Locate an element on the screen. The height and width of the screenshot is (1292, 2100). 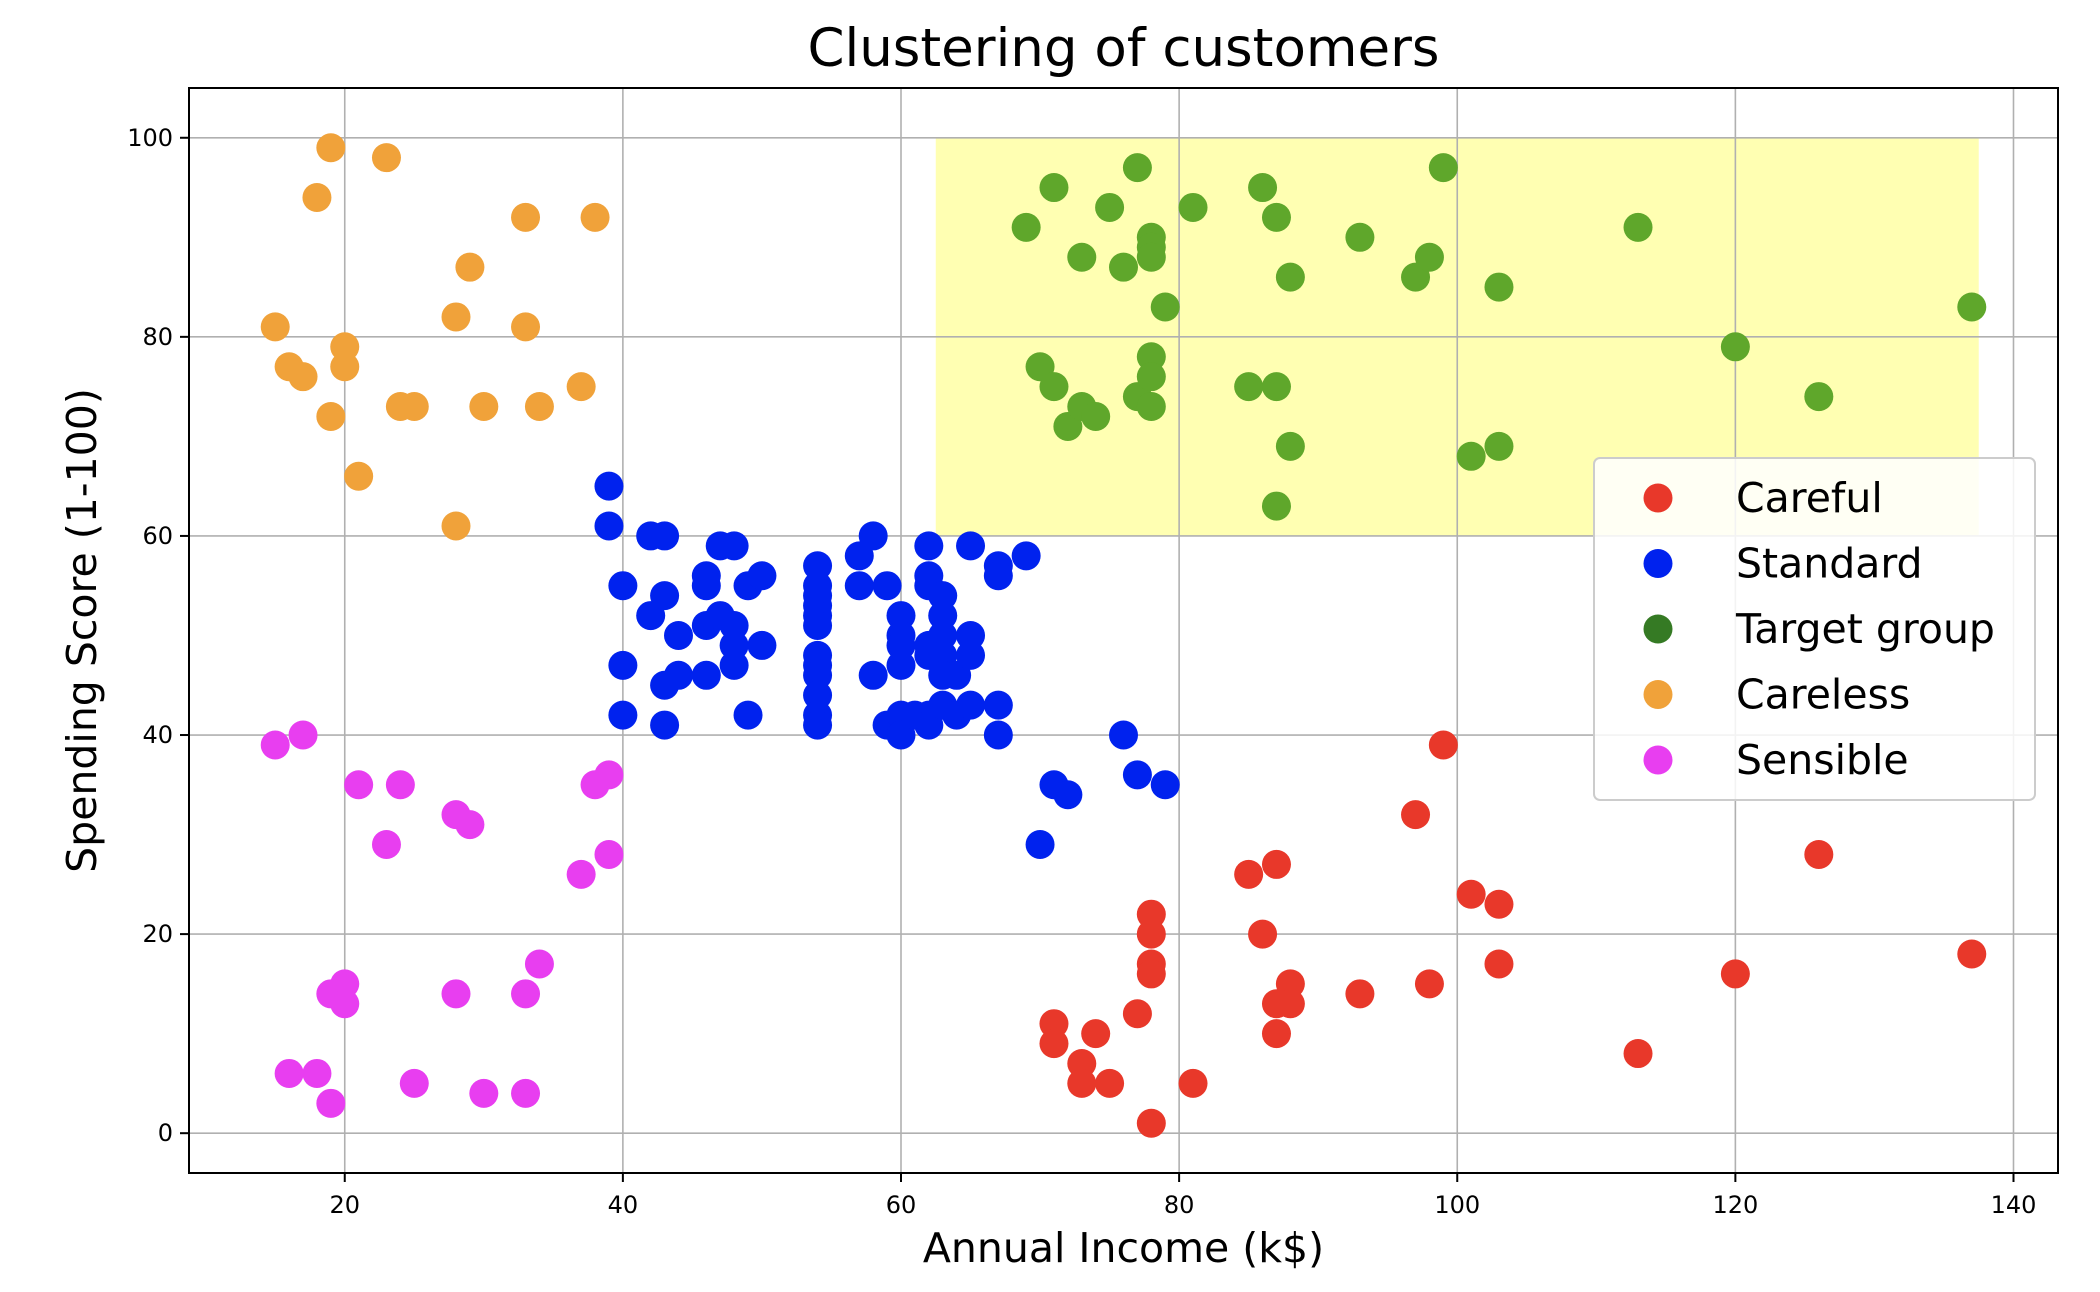
y-tick-label: 100 is located at coordinates (150, 138).